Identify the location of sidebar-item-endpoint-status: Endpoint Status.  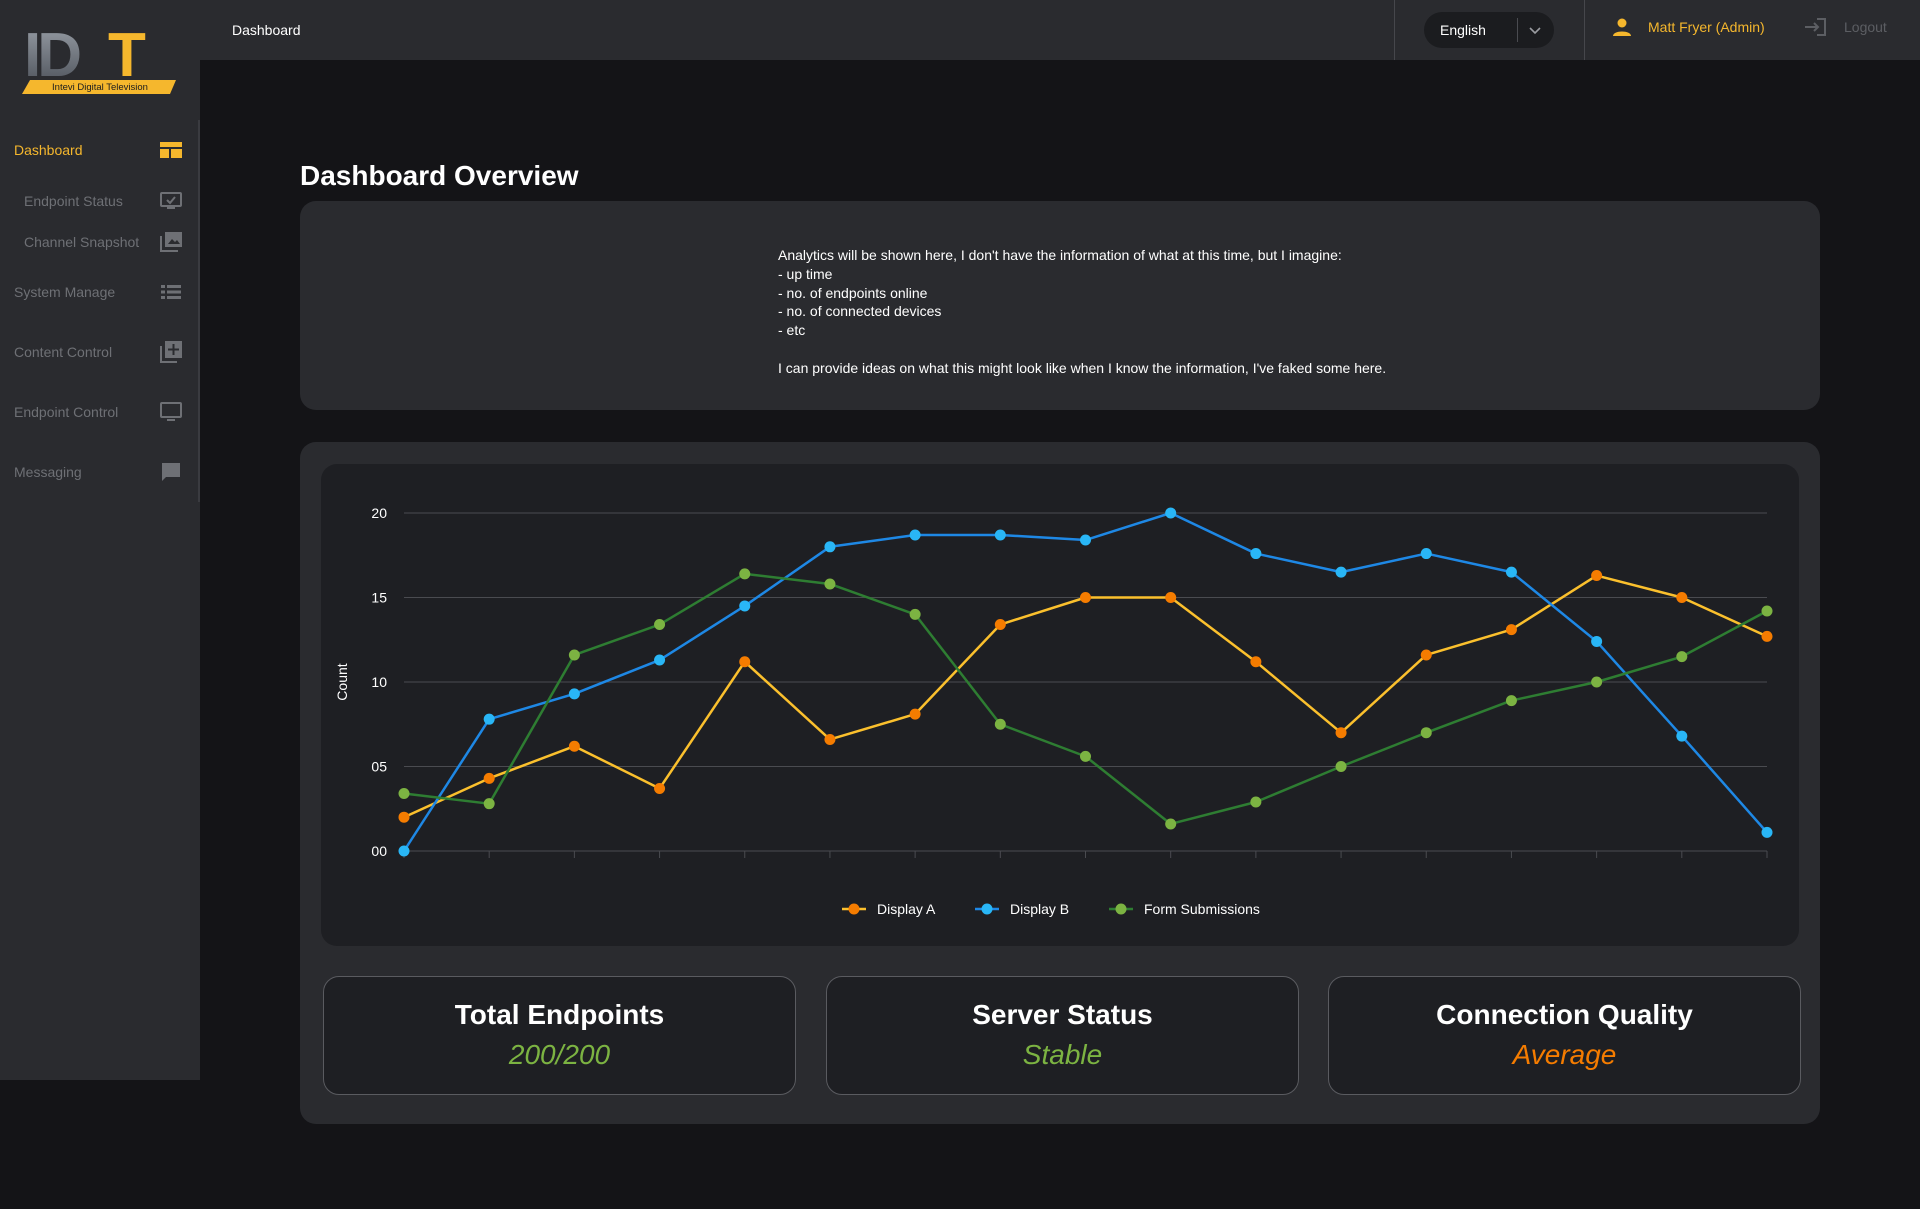
(100, 201).